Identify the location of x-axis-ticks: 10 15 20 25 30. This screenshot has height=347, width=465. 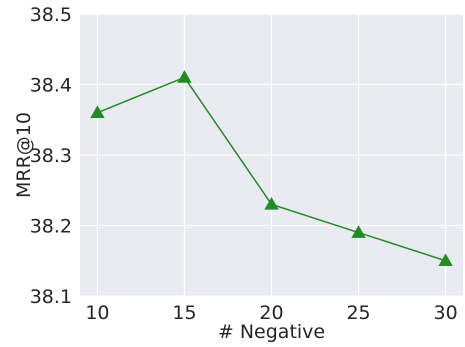
(271, 313).